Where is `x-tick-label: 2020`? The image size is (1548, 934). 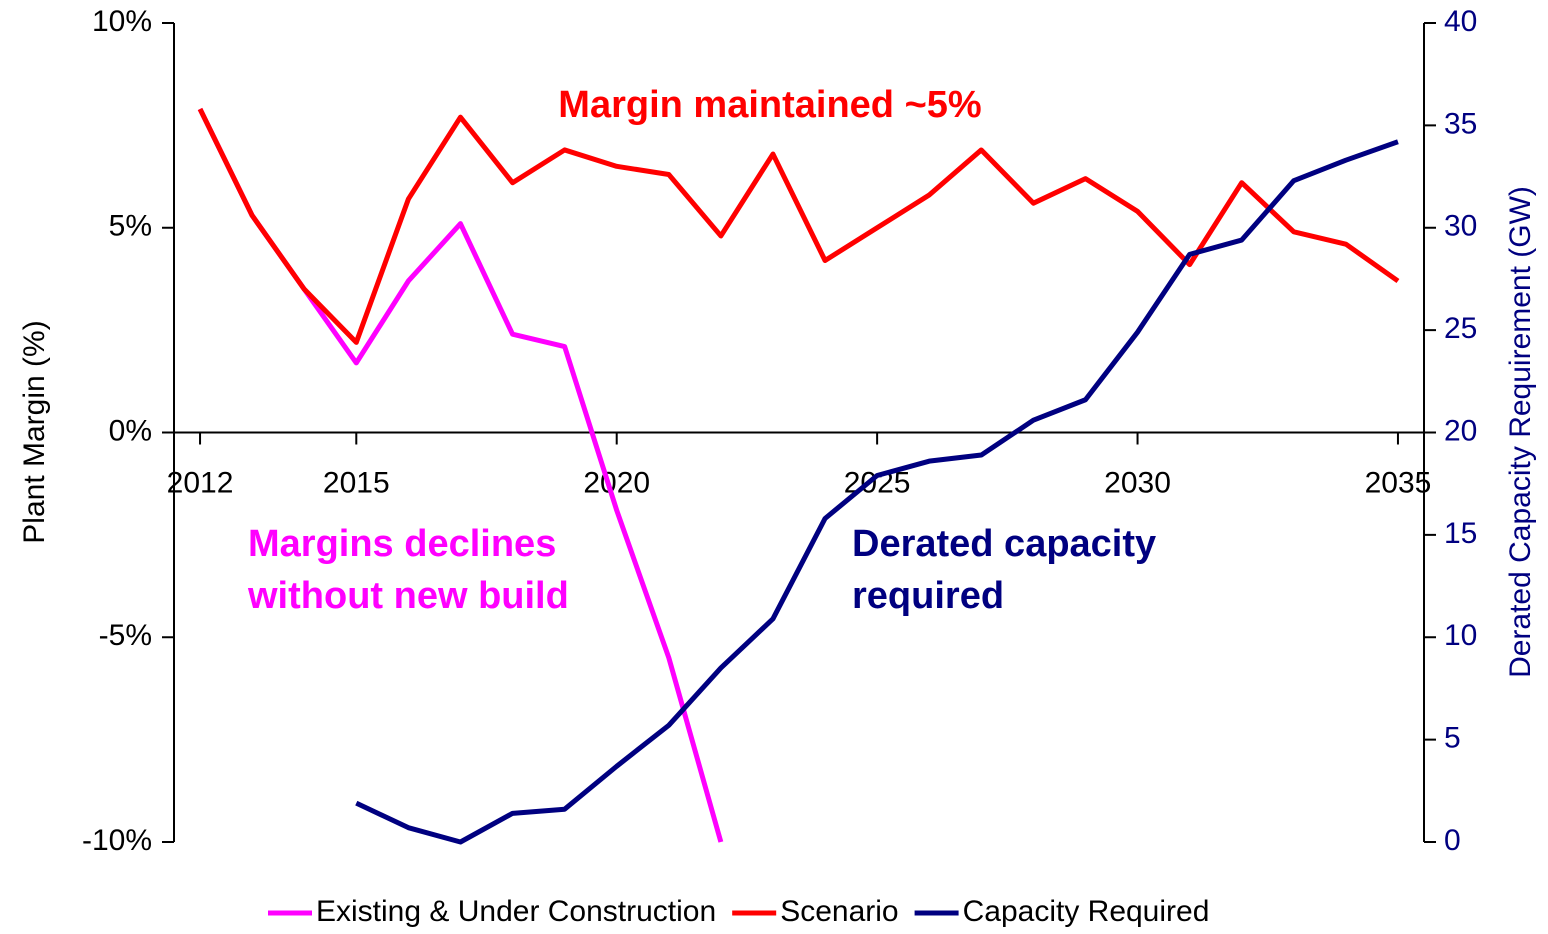 x-tick-label: 2020 is located at coordinates (616, 482).